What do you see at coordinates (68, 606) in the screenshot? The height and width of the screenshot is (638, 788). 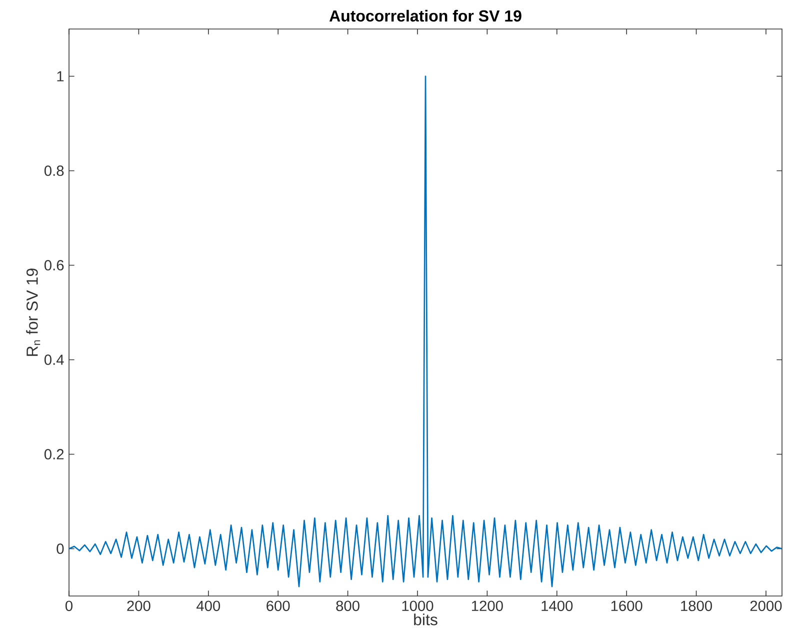 I see `x-tick-label: 0` at bounding box center [68, 606].